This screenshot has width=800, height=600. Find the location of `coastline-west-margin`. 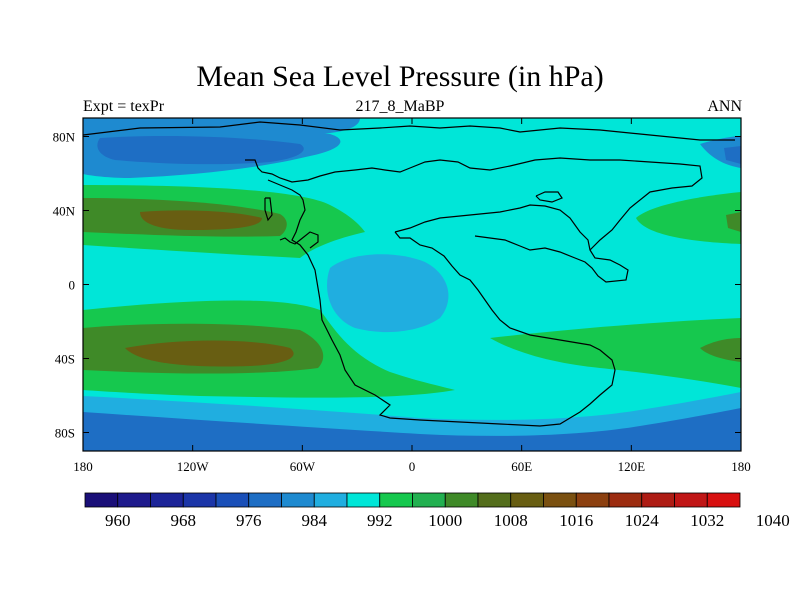

coastline-west-margin is located at coordinates (268, 209).